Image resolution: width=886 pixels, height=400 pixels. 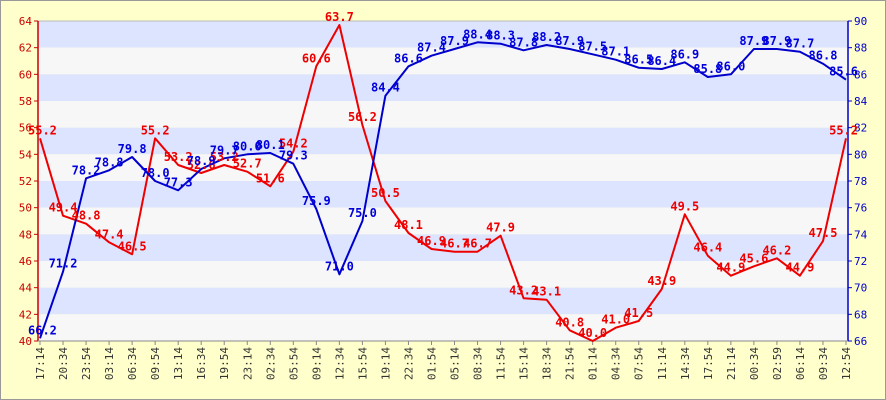 What do you see at coordinates (753, 258) in the screenshot?
I see `data-label-red: 45.6` at bounding box center [753, 258].